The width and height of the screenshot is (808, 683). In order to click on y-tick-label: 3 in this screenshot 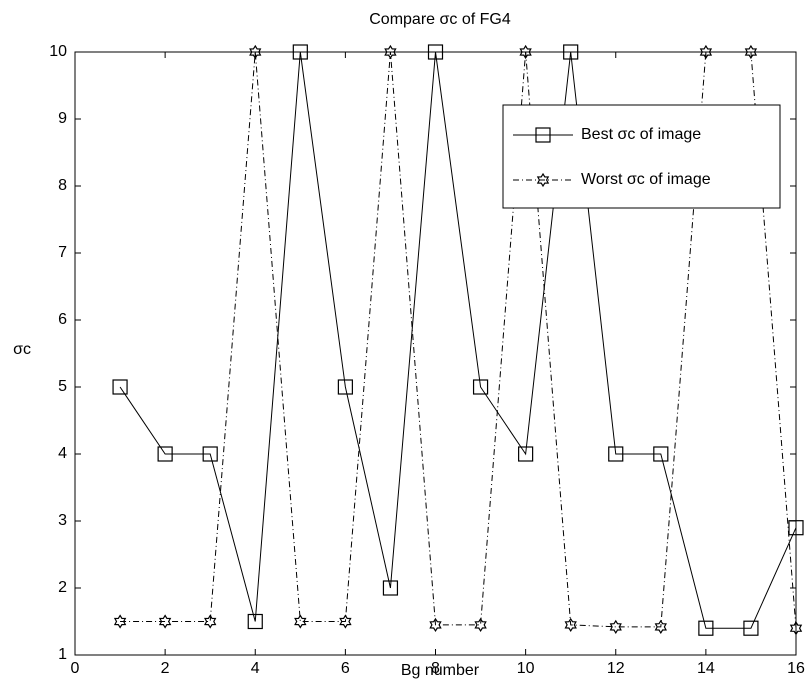, I will do `click(62, 520)`.